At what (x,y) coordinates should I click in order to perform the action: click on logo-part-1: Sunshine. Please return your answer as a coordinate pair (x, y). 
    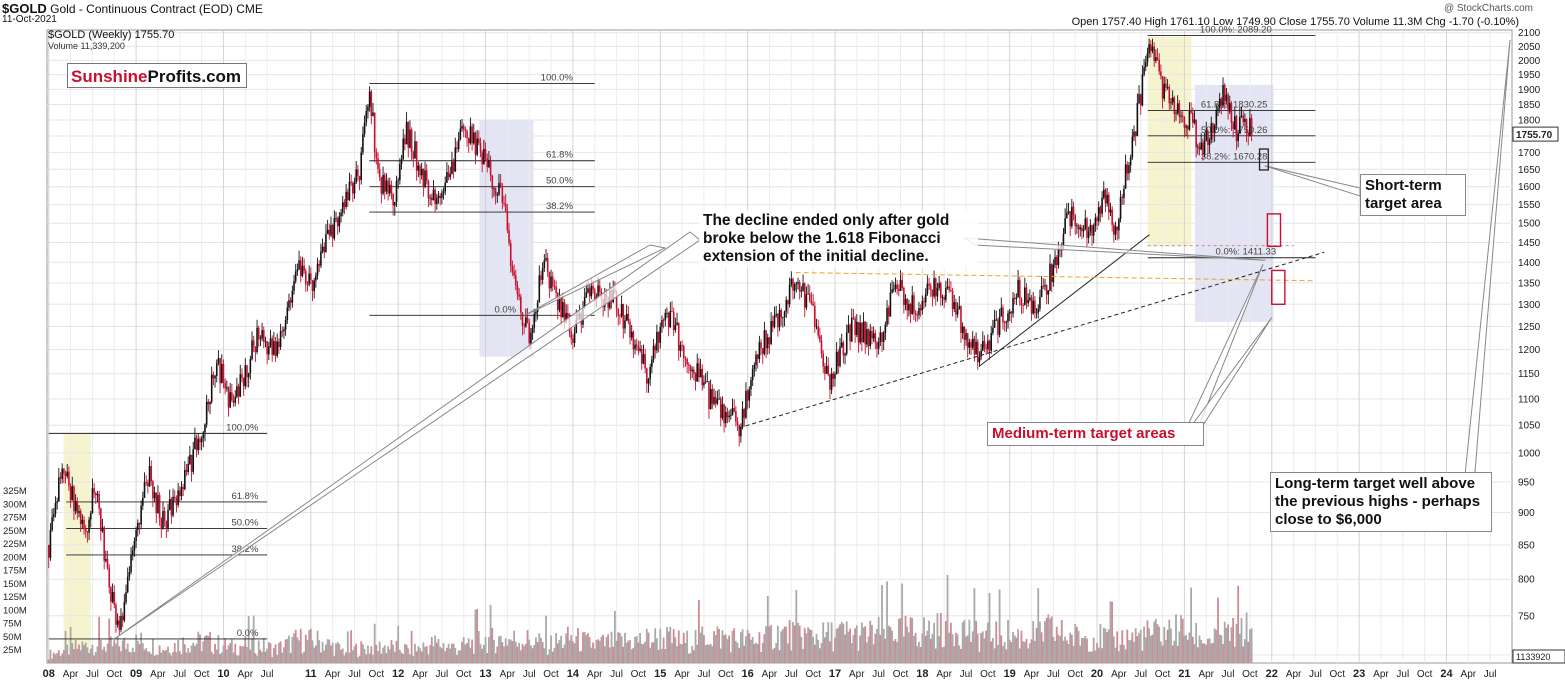
    Looking at the image, I should click on (109, 76).